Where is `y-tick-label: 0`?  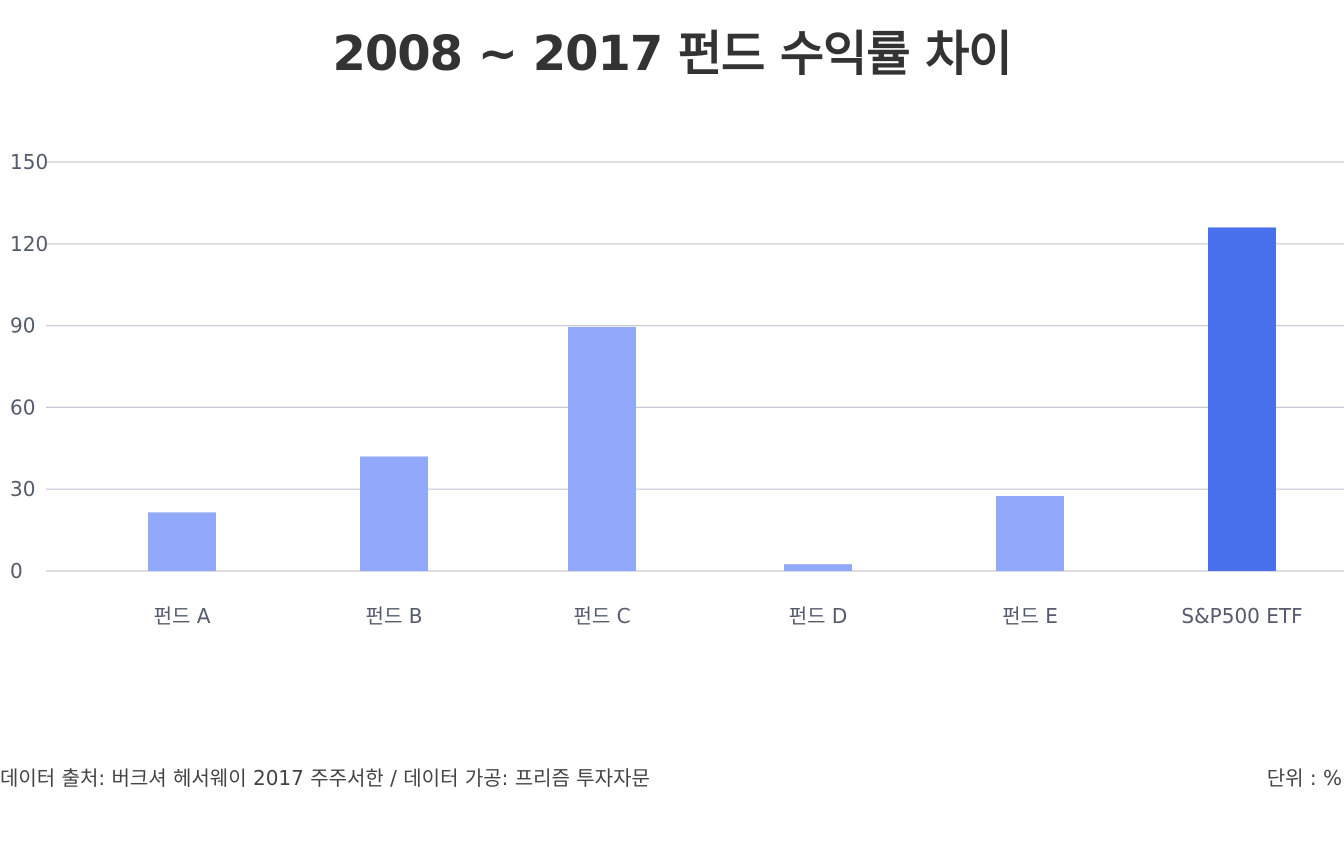 y-tick-label: 0 is located at coordinates (16, 571).